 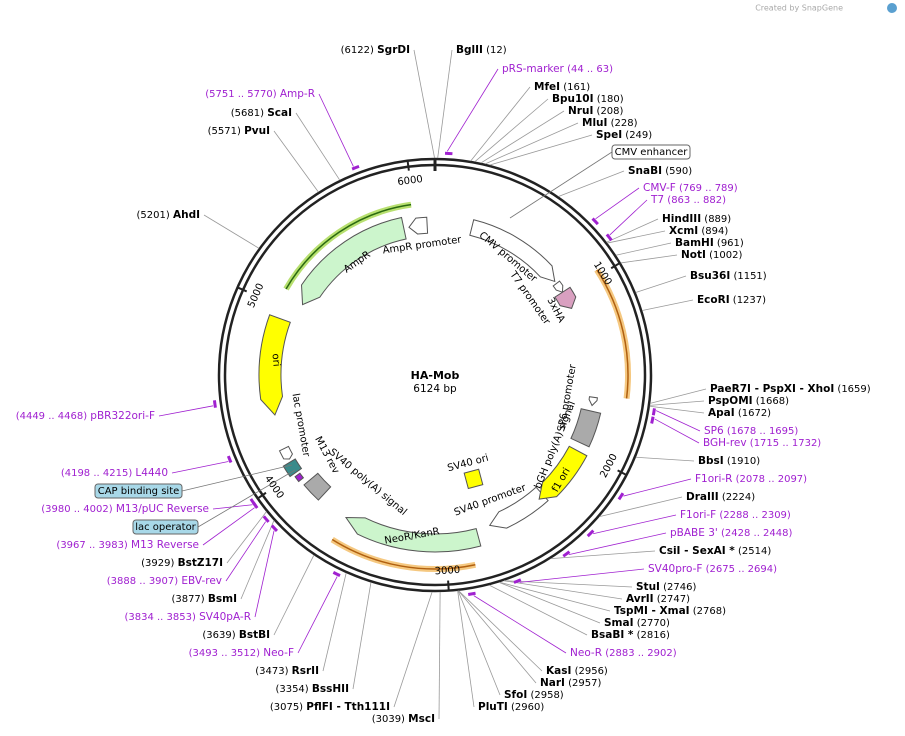 What do you see at coordinates (576, 87) in the screenshot?
I see `enzyme-position: (161)` at bounding box center [576, 87].